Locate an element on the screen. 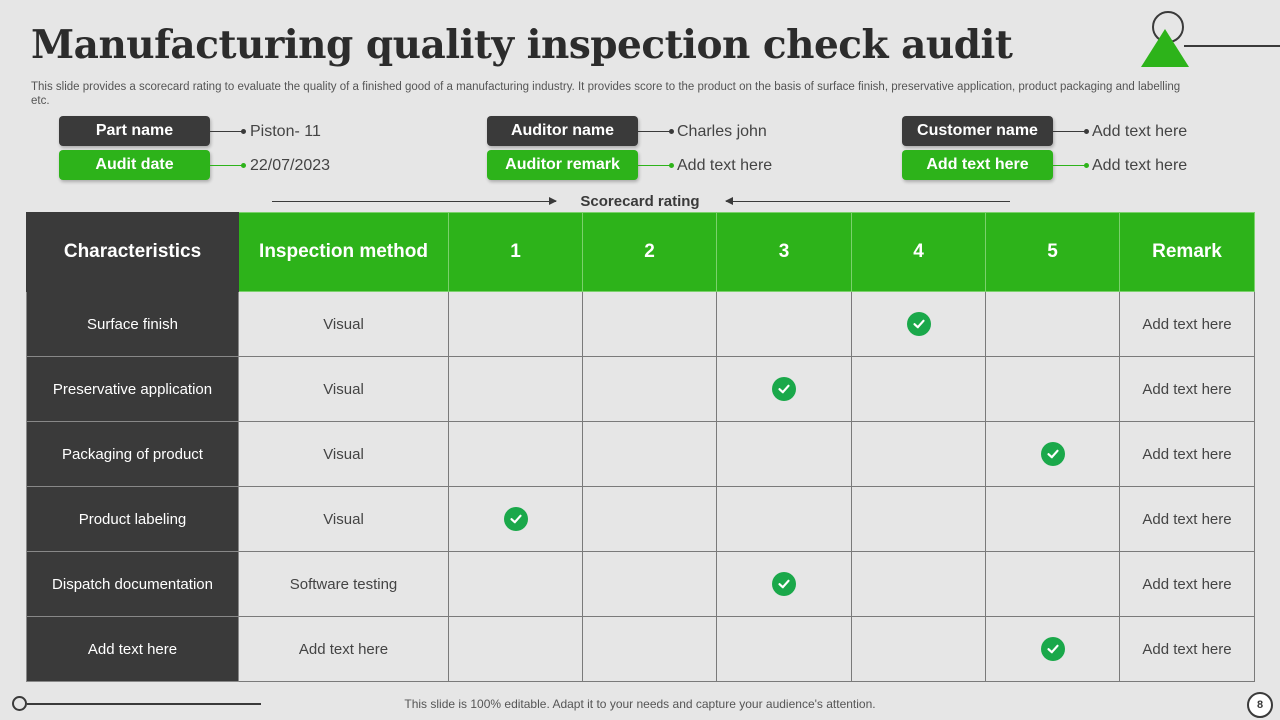 This screenshot has width=1280, height=720. part-name-connector is located at coordinates (228, 131).